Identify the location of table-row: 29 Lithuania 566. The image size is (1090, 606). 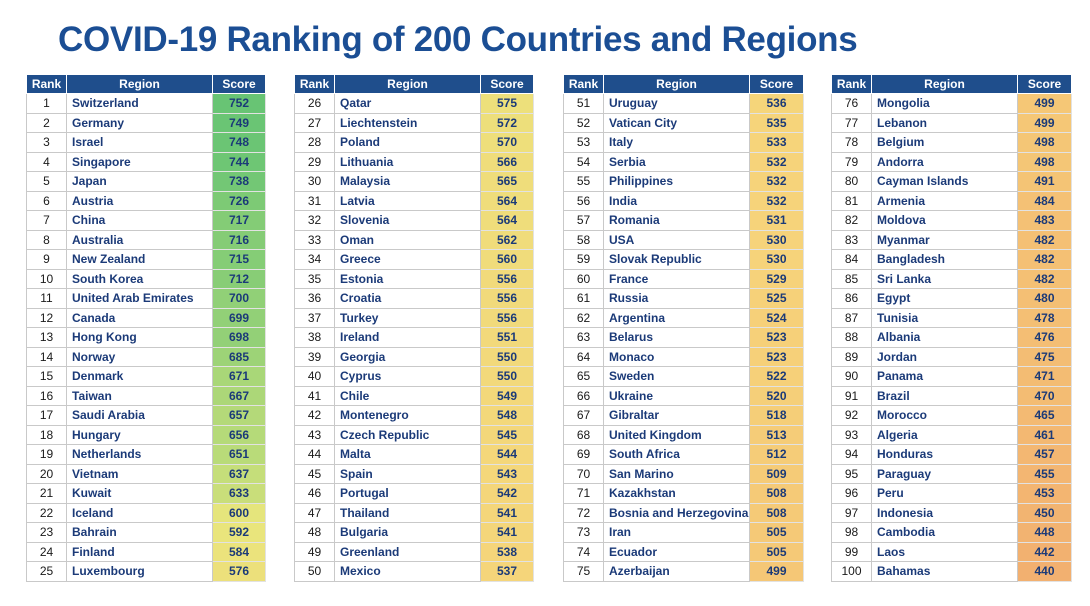
(414, 161).